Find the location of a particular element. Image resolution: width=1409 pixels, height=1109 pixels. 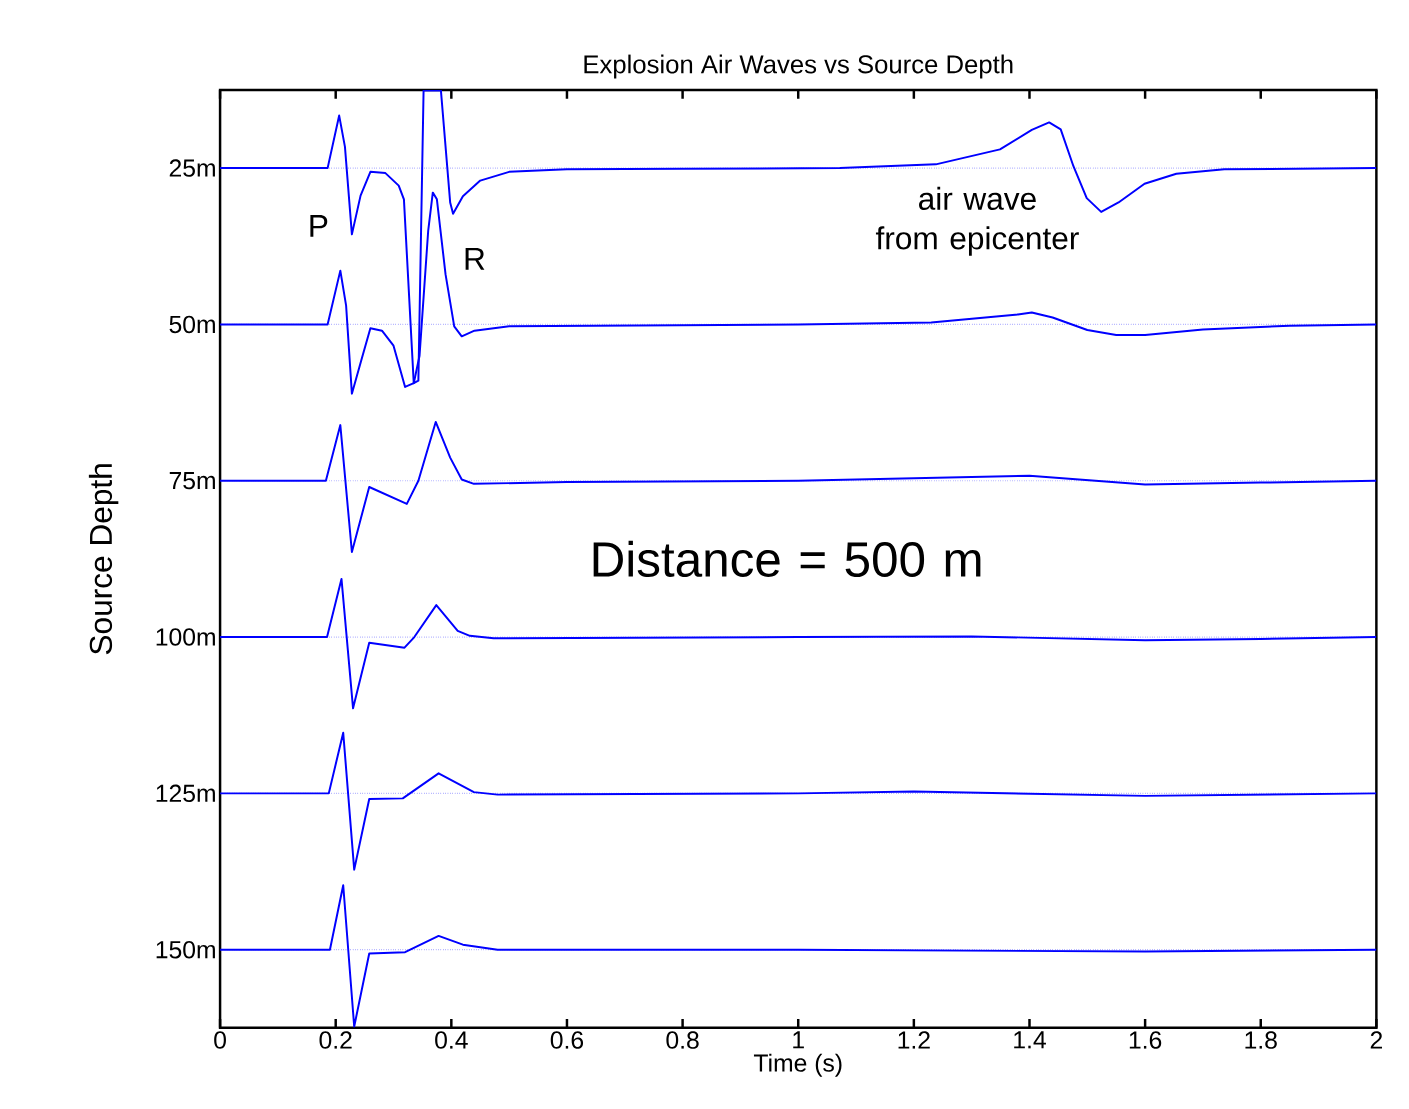

y-tick-label: 25m is located at coordinates (192, 168).